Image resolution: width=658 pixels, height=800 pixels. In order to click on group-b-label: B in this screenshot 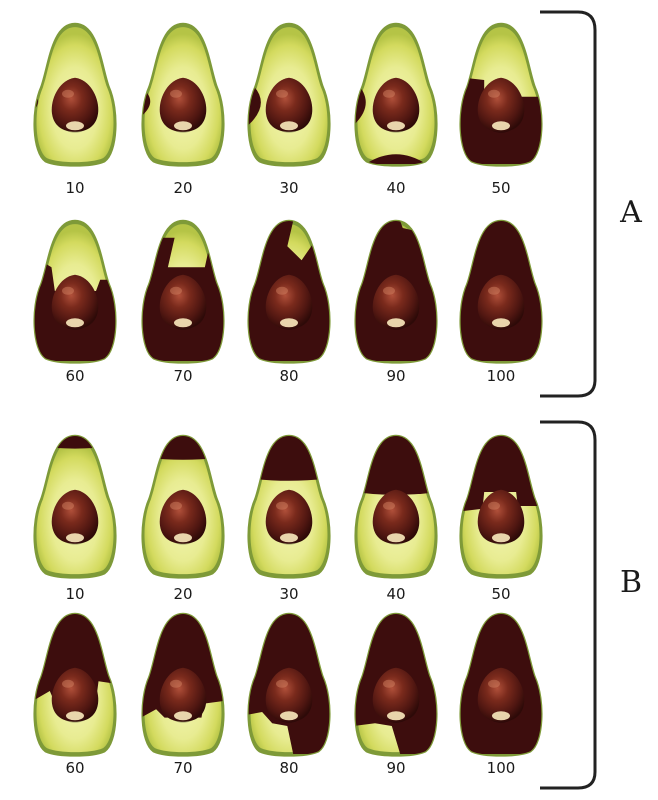, I will do `click(631, 582)`.